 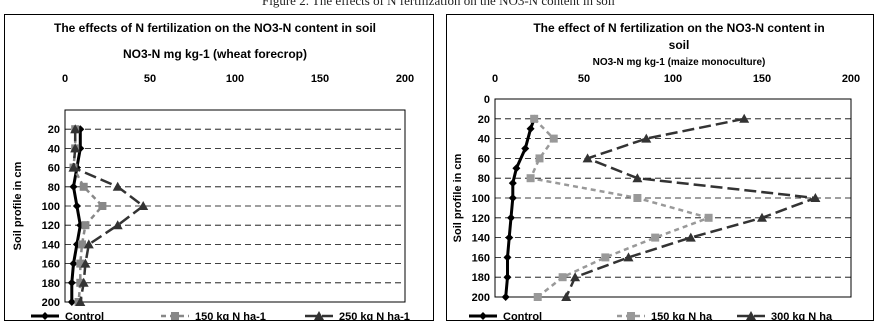 I want to click on legend-label-3: 250 kg N ha-1, so click(x=374, y=315).